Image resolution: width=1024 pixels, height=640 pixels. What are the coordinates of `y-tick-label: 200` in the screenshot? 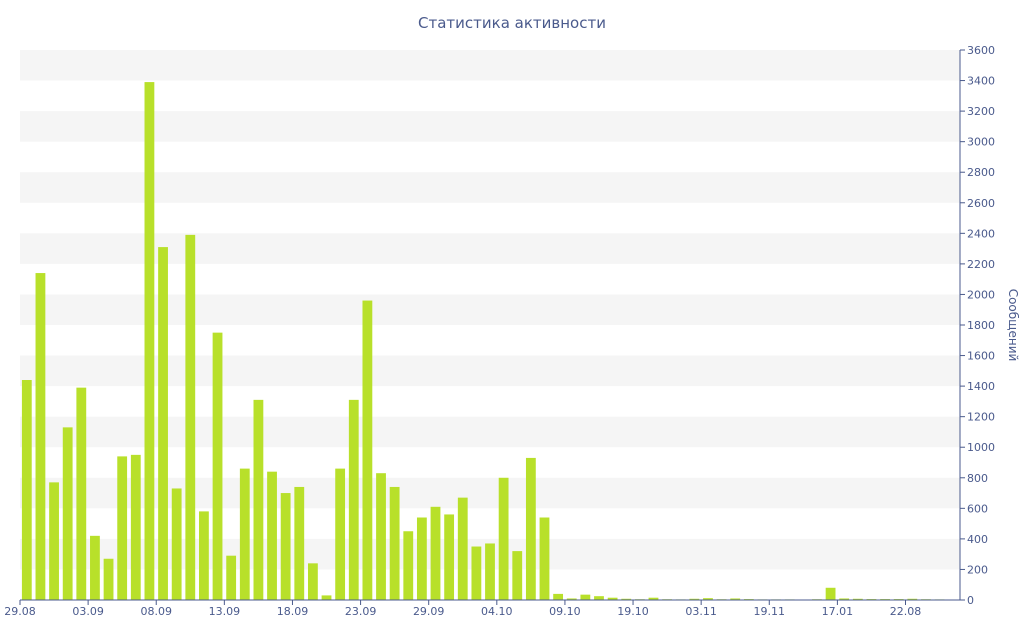 It's located at (977, 569).